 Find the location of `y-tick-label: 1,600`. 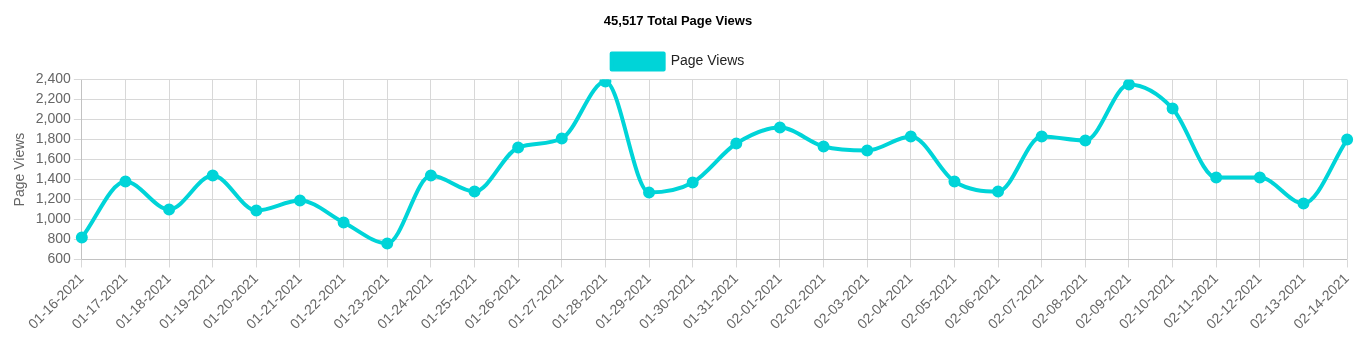

y-tick-label: 1,600 is located at coordinates (53, 158).